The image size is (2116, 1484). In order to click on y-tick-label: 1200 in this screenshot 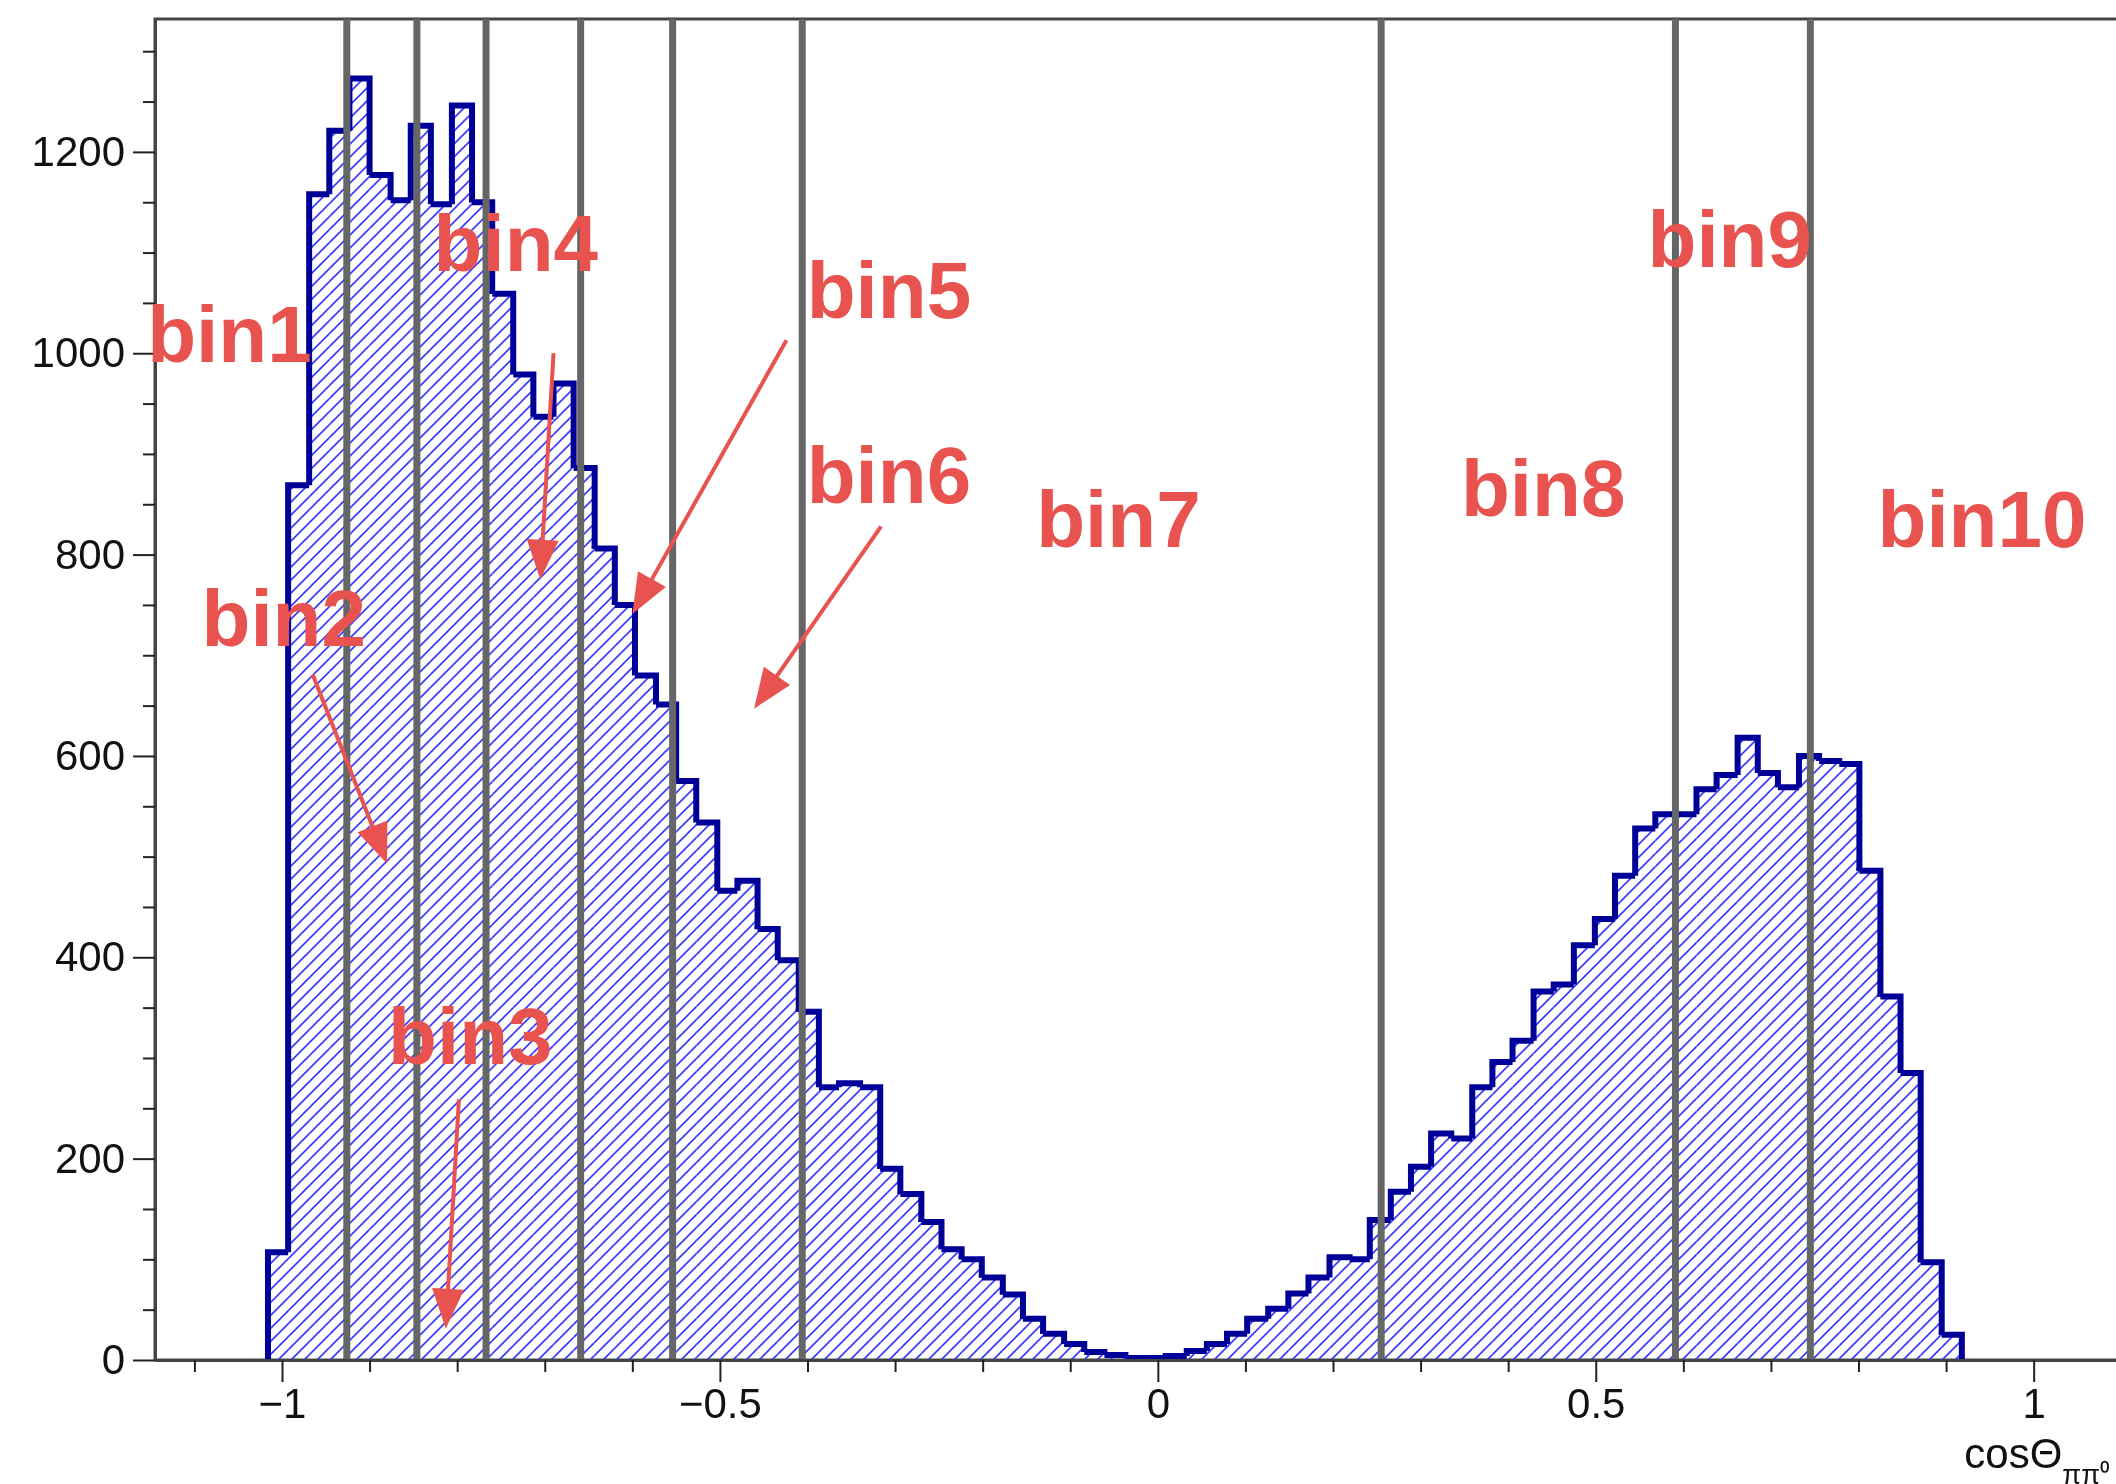, I will do `click(78, 151)`.